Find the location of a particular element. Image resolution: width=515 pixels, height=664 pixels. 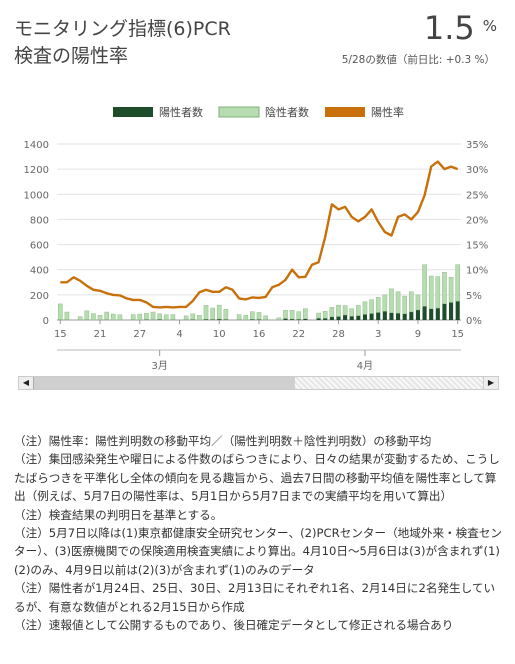

note-item: （注）速報値として公開するものであり、後日確定データとして修正される場合あり is located at coordinates (234, 625).